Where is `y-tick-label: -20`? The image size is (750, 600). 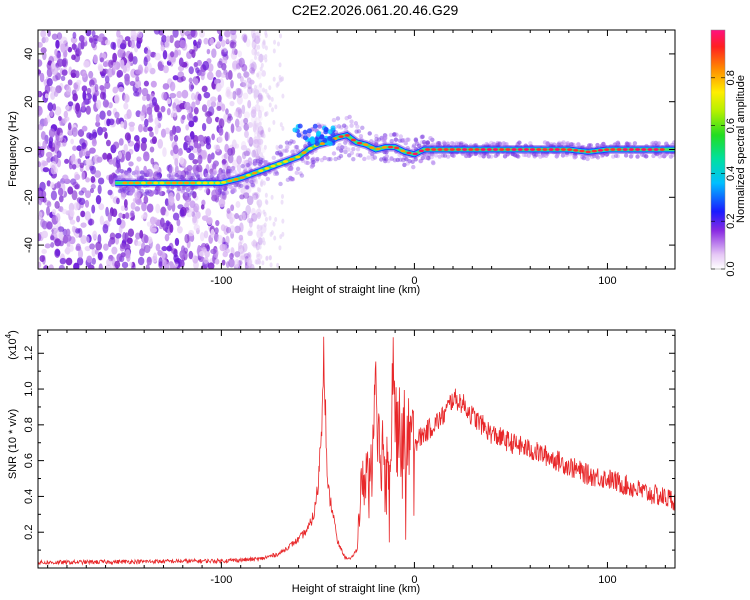 y-tick-label: -20 is located at coordinates (29, 197).